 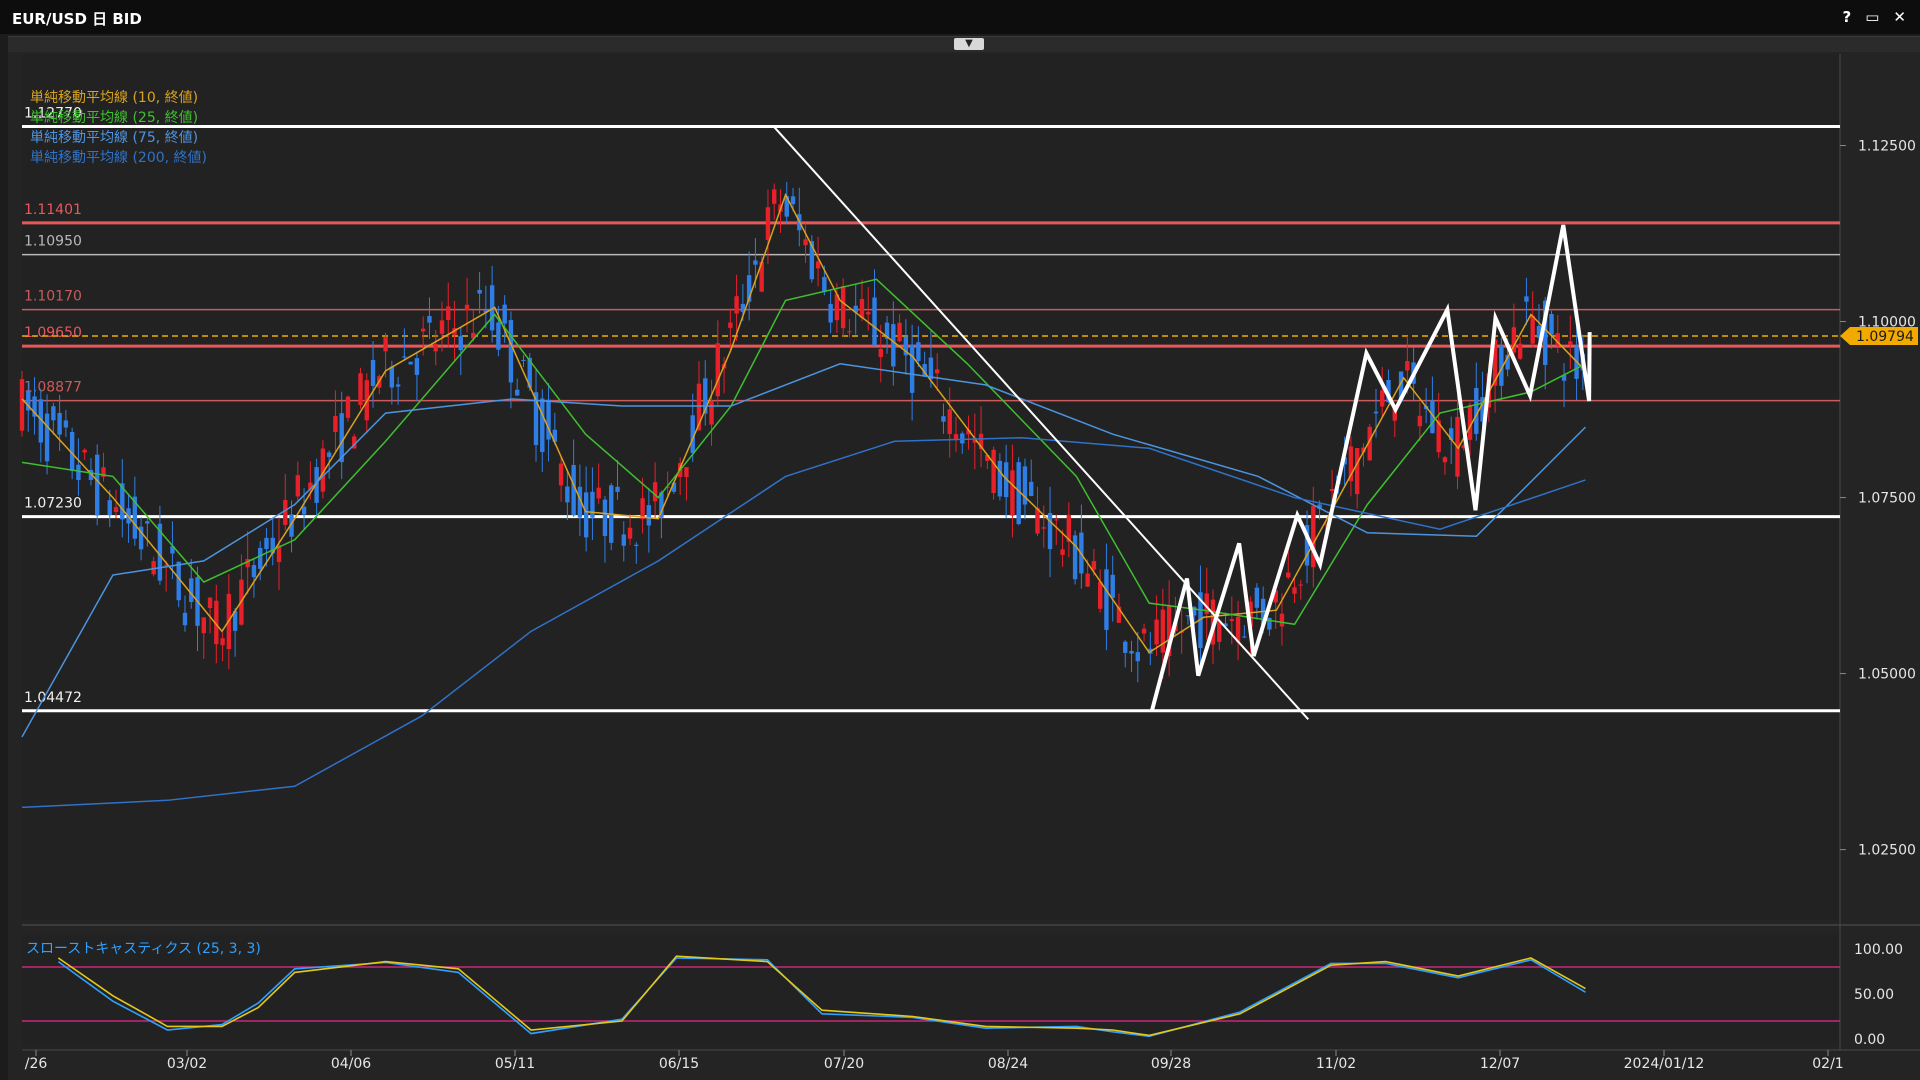 What do you see at coordinates (1874, 995) in the screenshot?
I see `osc-y-tick-label: 50.00` at bounding box center [1874, 995].